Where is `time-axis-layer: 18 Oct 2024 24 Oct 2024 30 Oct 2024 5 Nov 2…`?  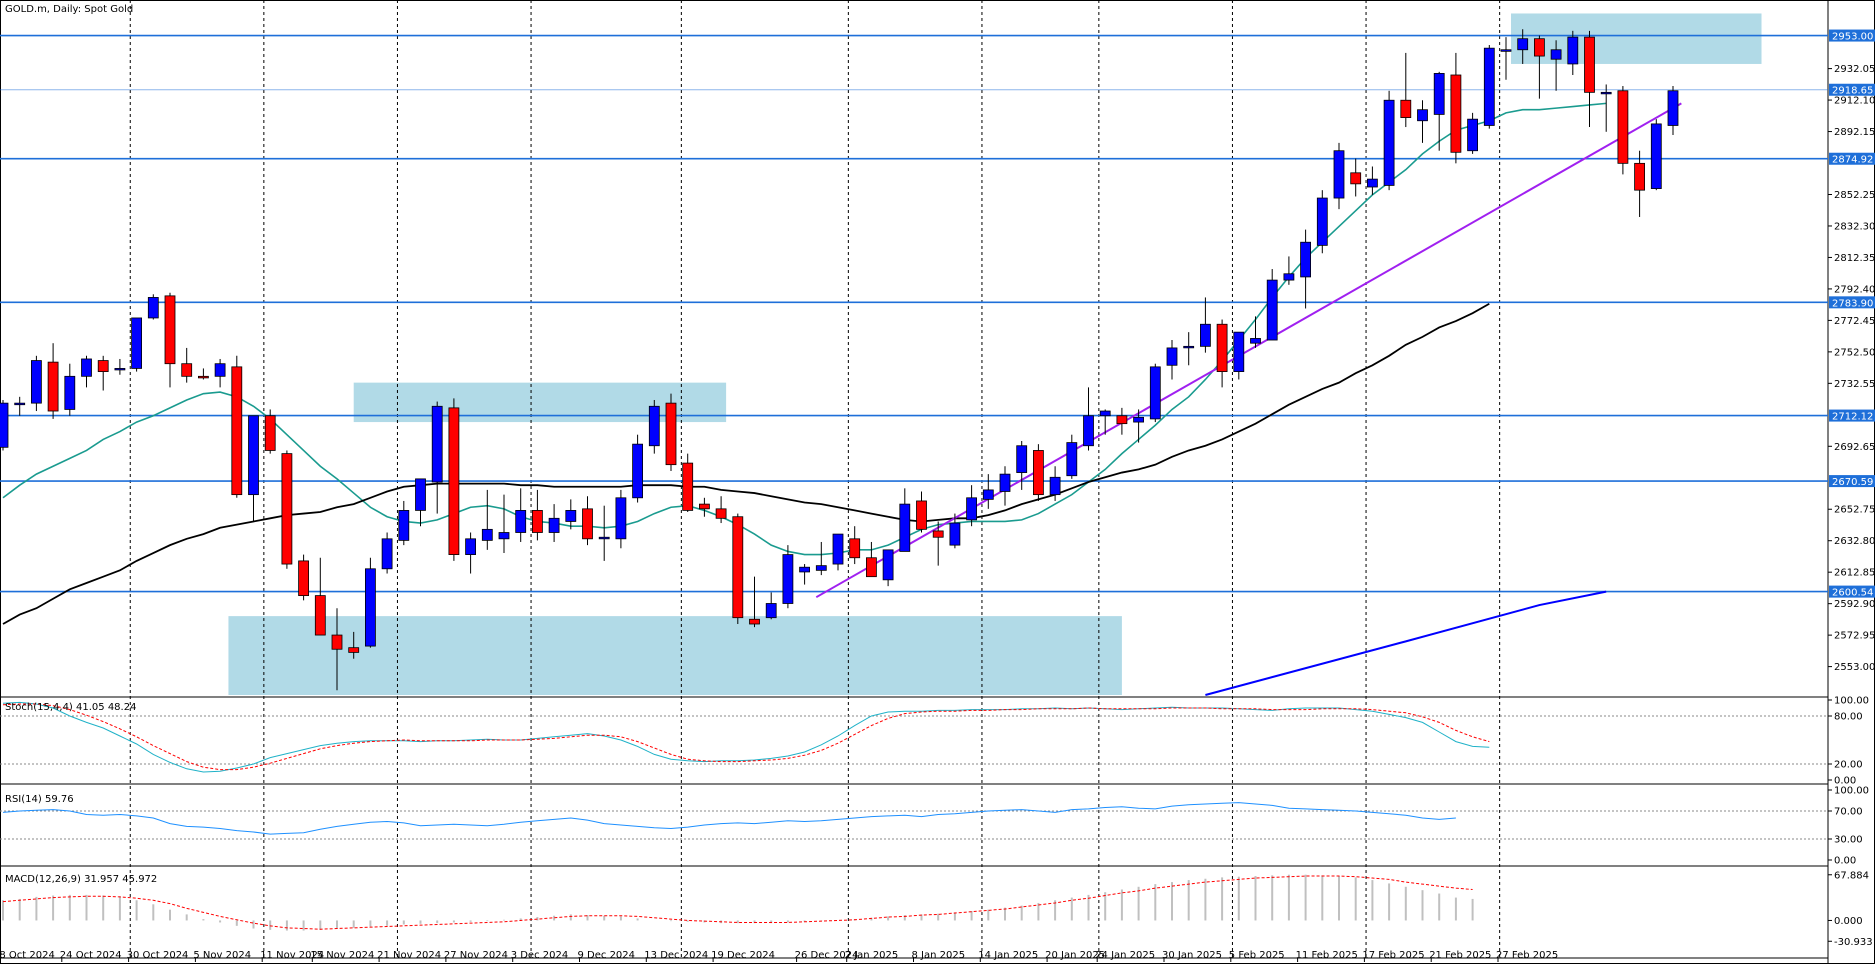 time-axis-layer: 18 Oct 2024 24 Oct 2024 30 Oct 2024 5 Nov 2… is located at coordinates (779, 956).